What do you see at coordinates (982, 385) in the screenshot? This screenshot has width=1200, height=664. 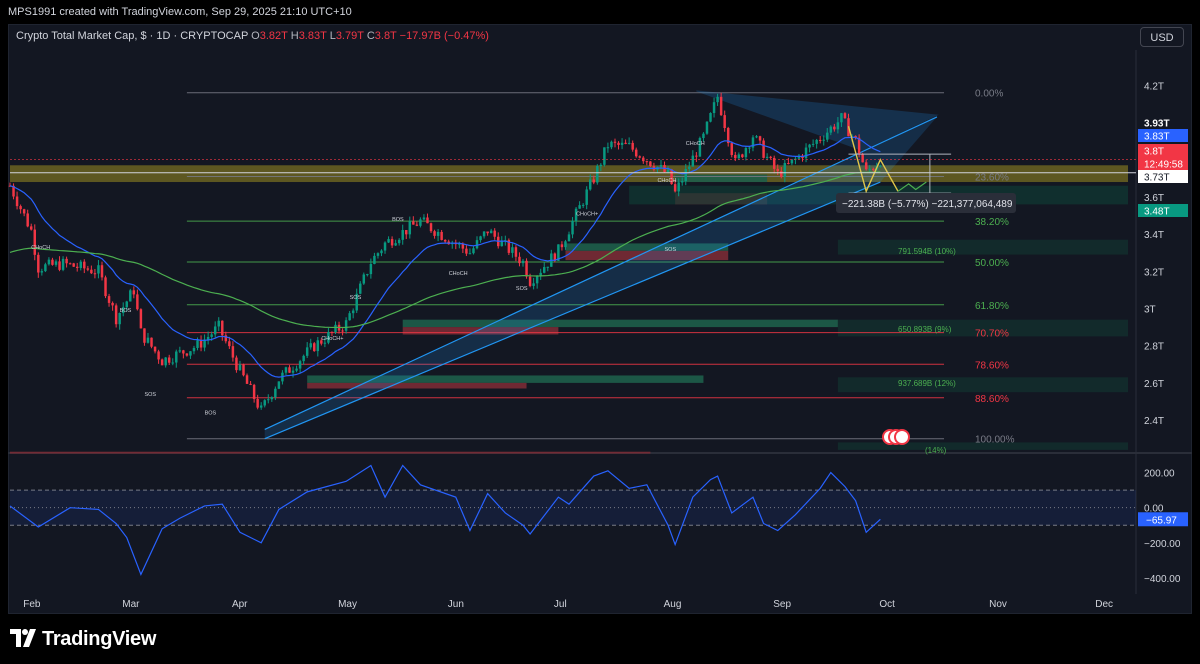 I see `zone-extension` at bounding box center [982, 385].